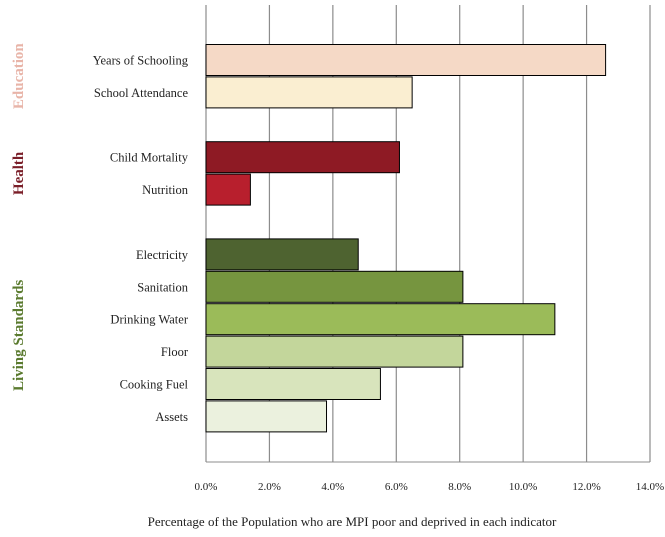 This screenshot has height=537, width=665. I want to click on category-label: Drinking Water, so click(149, 320).